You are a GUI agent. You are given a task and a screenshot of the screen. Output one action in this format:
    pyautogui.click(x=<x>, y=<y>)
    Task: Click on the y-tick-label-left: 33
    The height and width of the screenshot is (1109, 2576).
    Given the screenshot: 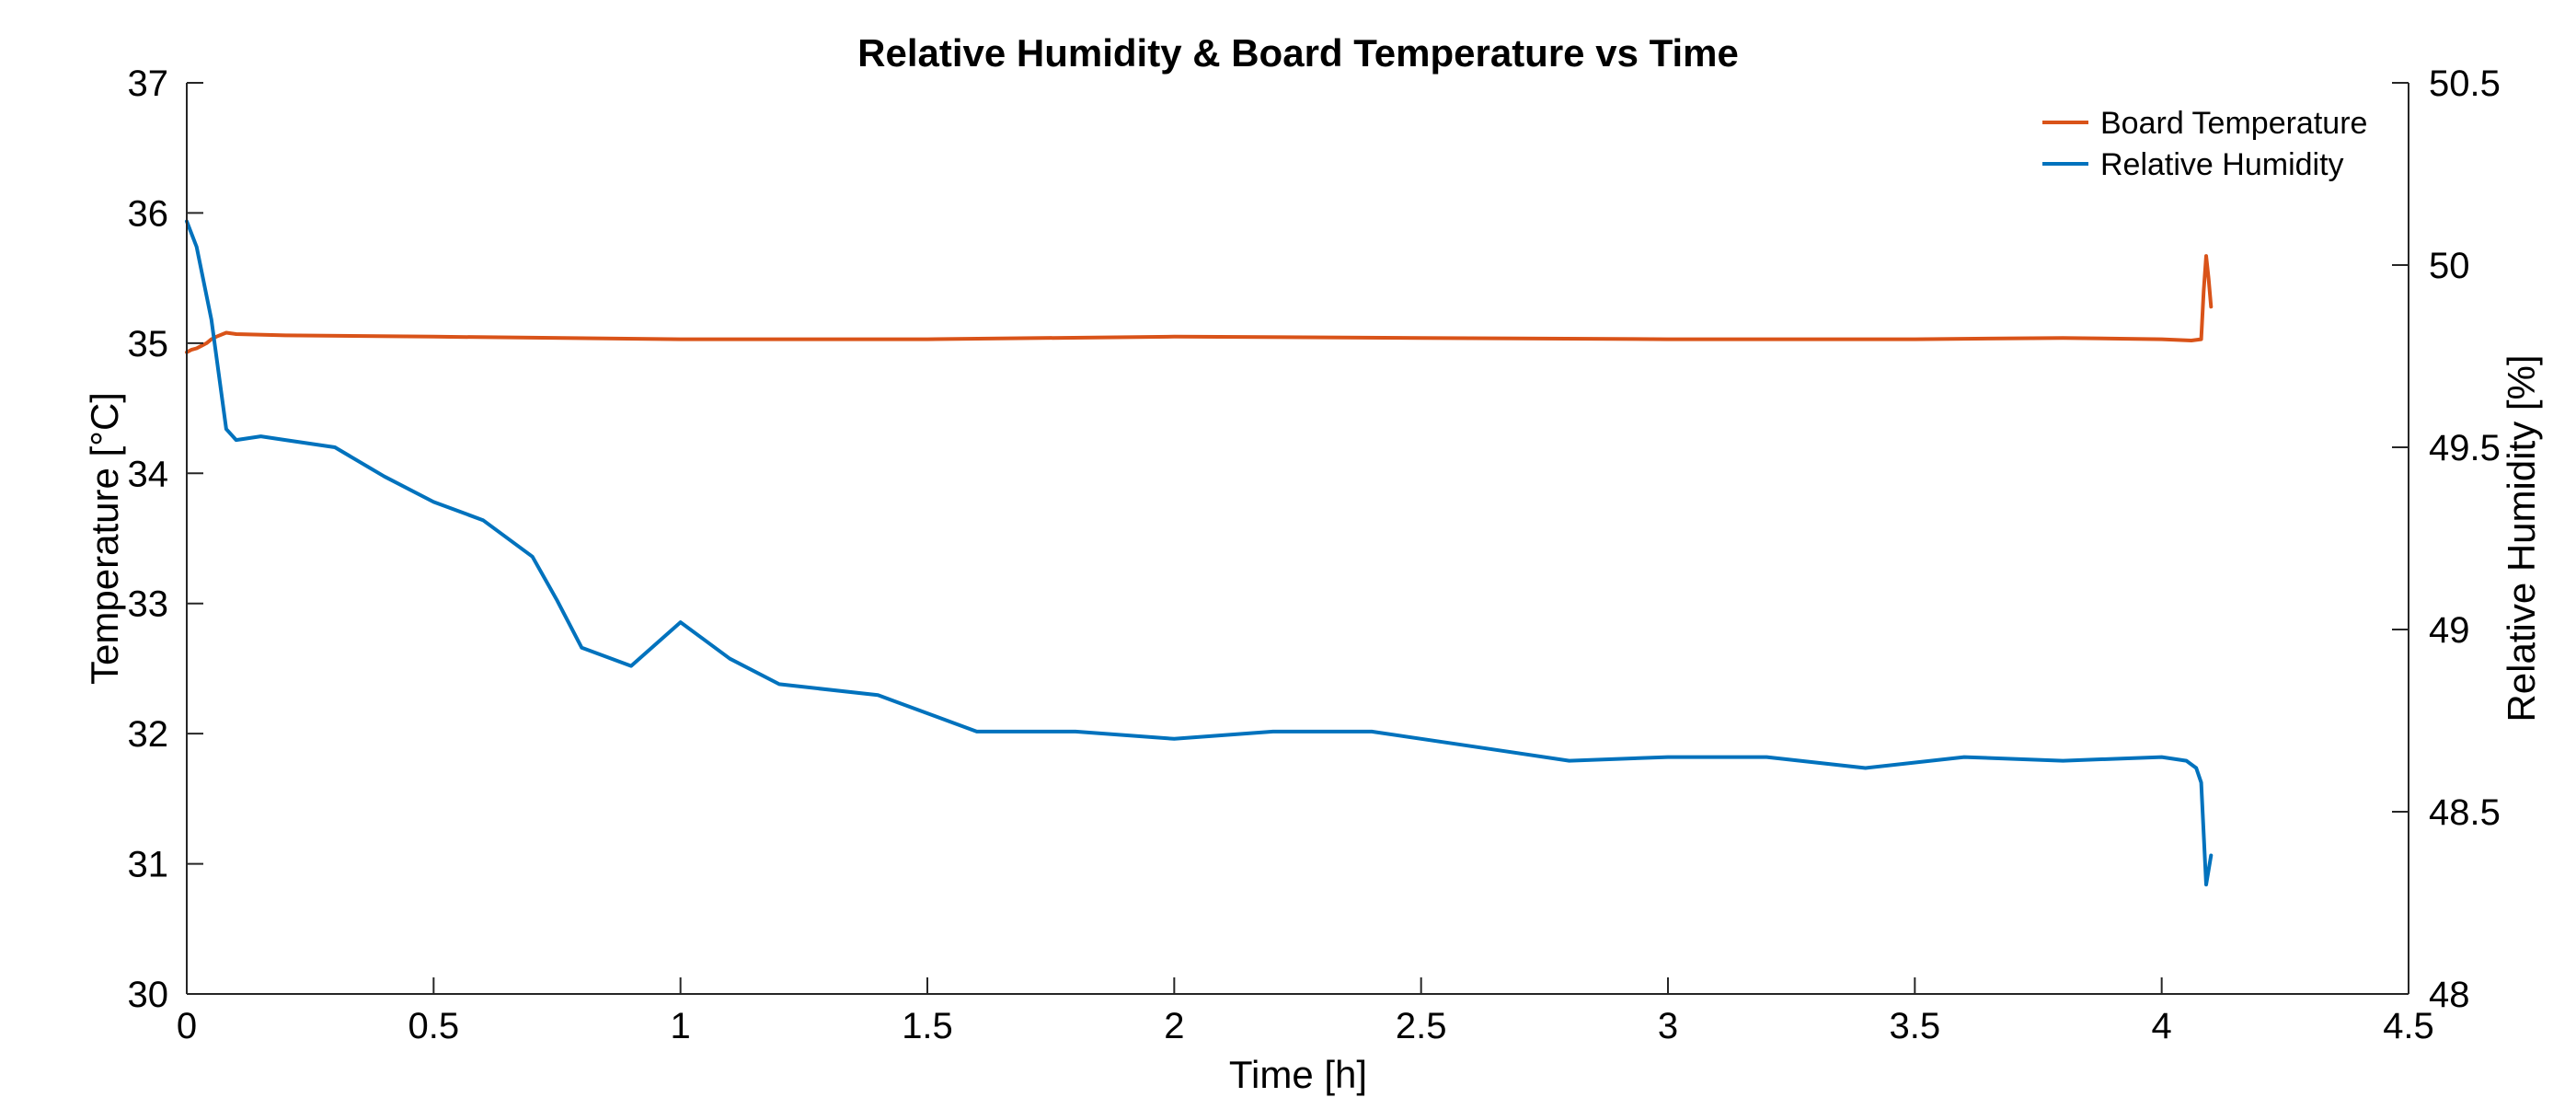 What is the action you would take?
    pyautogui.click(x=148, y=604)
    